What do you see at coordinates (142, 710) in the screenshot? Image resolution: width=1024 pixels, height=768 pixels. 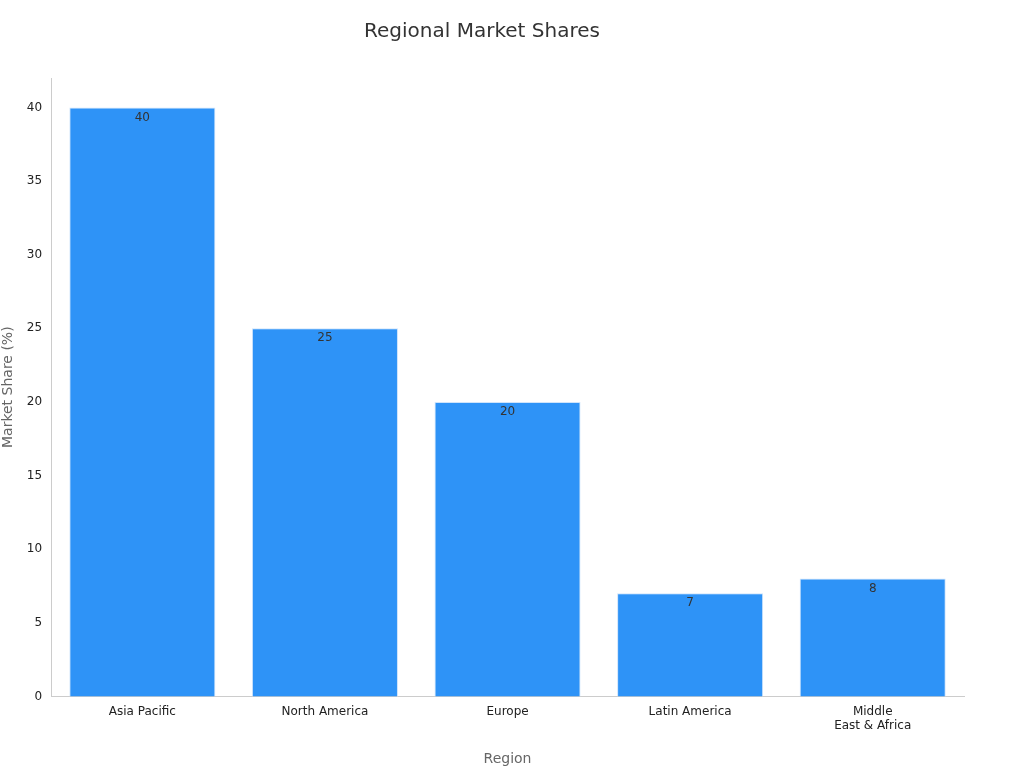 I see `x-tick-label: Asia Pacific` at bounding box center [142, 710].